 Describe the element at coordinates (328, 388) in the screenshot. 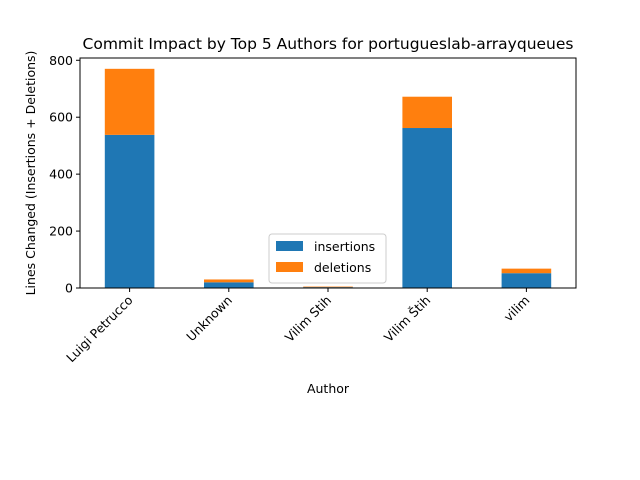

I see `x-axis-label: Author` at that location.